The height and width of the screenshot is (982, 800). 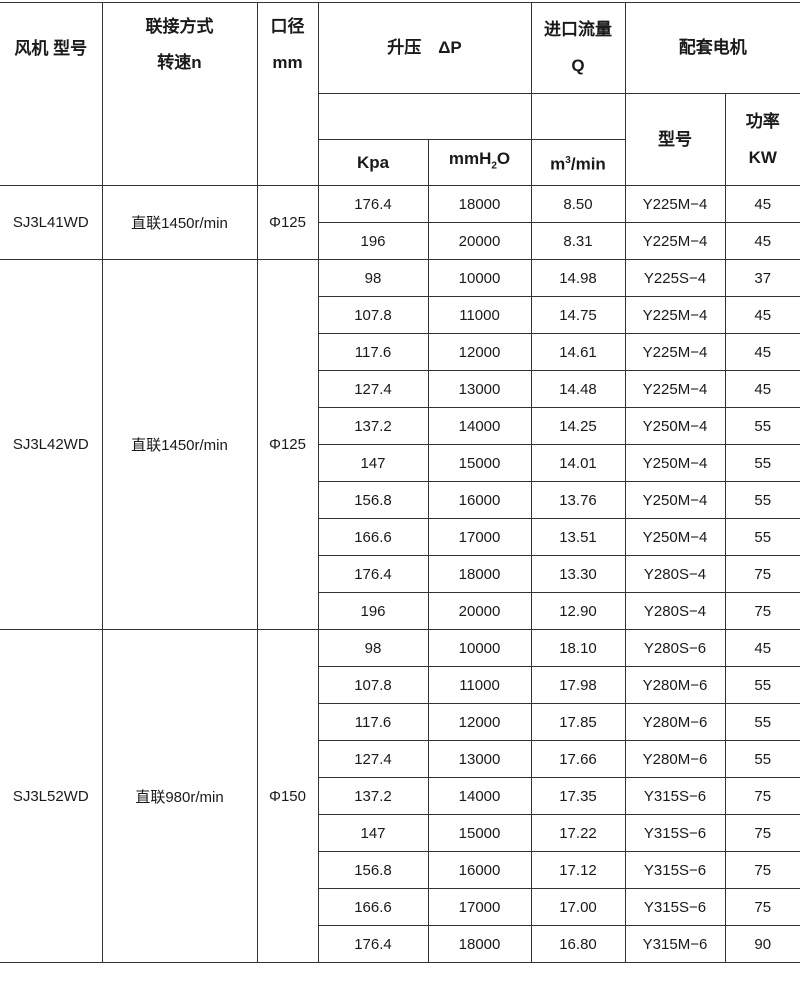 I want to click on cell-flow: 13.51, so click(x=578, y=537).